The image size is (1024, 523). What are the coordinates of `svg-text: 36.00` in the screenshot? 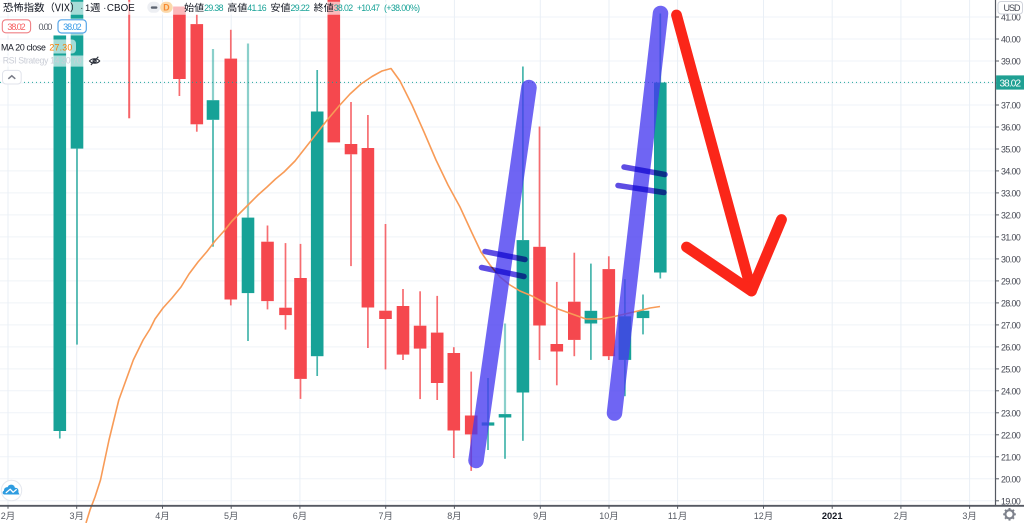 It's located at (1011, 128).